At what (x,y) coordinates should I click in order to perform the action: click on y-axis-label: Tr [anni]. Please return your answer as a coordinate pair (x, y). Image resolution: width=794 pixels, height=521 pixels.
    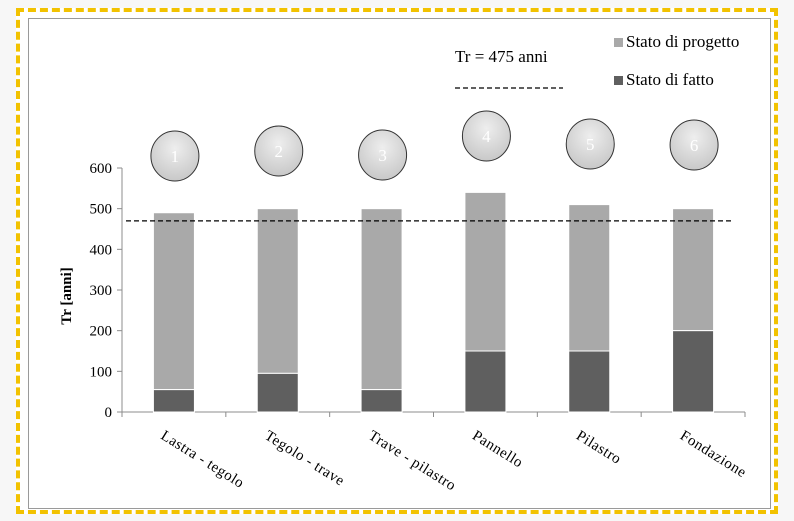
    Looking at the image, I should click on (67, 295).